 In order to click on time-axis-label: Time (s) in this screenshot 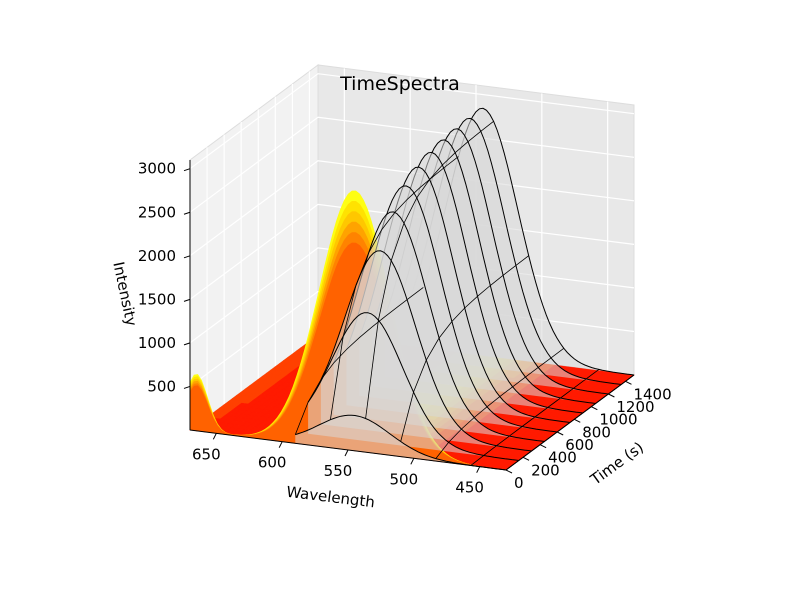, I will do `click(616, 463)`.